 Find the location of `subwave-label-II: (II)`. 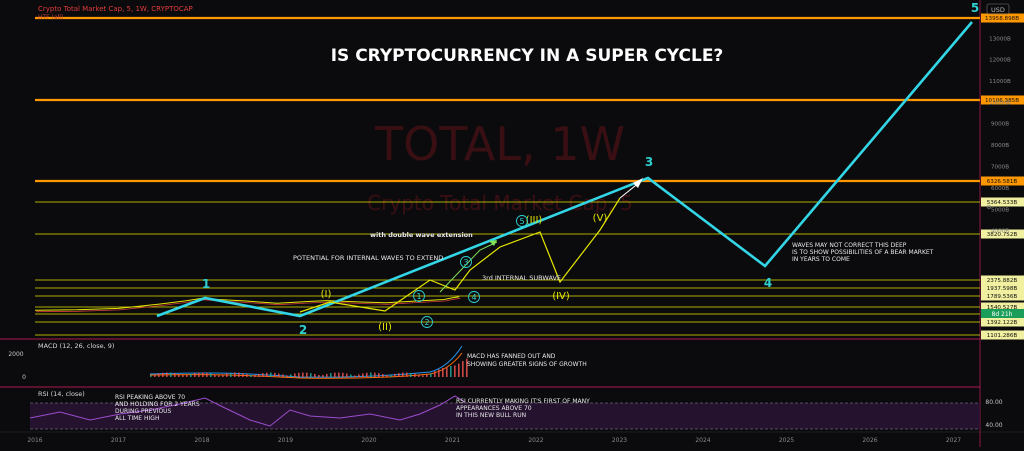

subwave-label-II: (II) is located at coordinates (385, 327).